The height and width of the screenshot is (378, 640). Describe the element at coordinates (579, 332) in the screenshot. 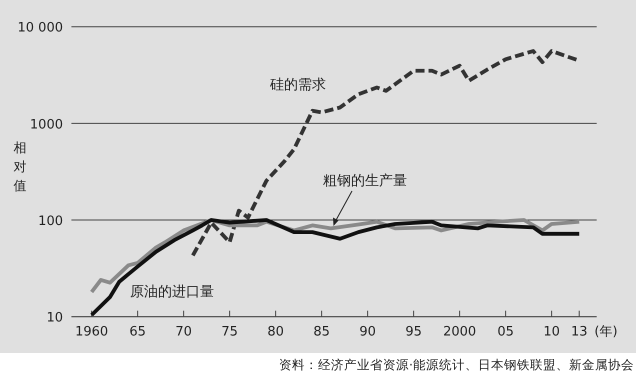

I see `x-tick-label: 13` at that location.